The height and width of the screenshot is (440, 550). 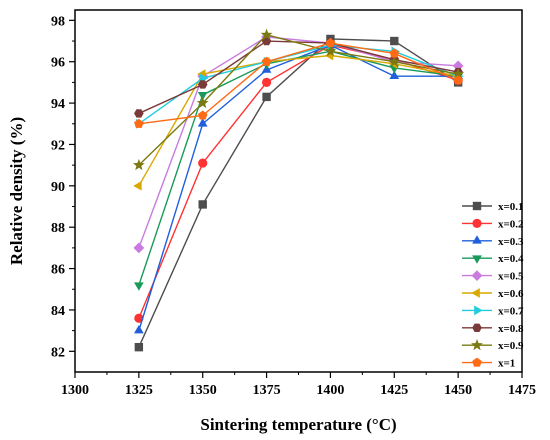 I want to click on series-x=0.8, so click(x=298, y=77).